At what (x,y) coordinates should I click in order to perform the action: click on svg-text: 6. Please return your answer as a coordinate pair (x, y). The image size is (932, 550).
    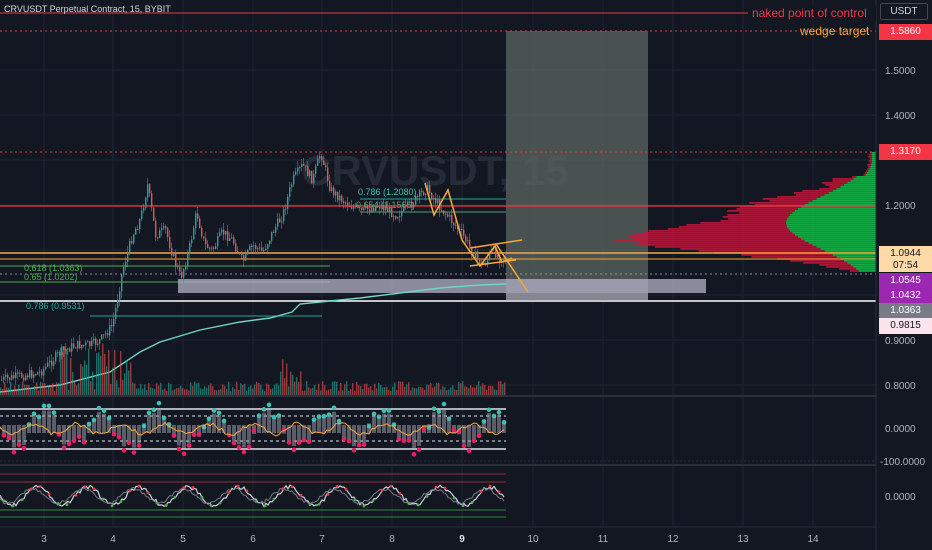
    Looking at the image, I should click on (253, 539).